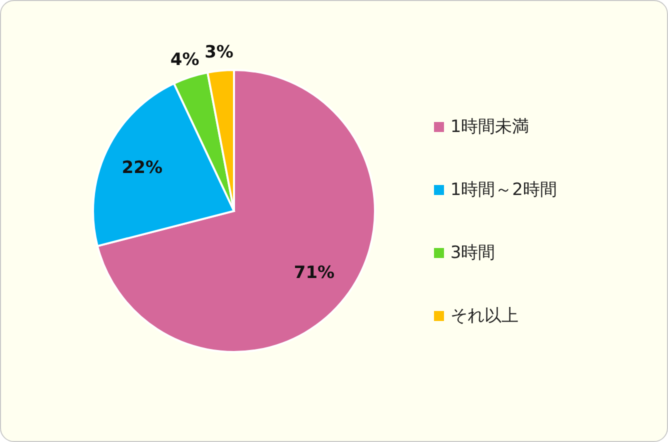 The height and width of the screenshot is (442, 668). I want to click on legend-label: 1時間～2時間, so click(503, 190).